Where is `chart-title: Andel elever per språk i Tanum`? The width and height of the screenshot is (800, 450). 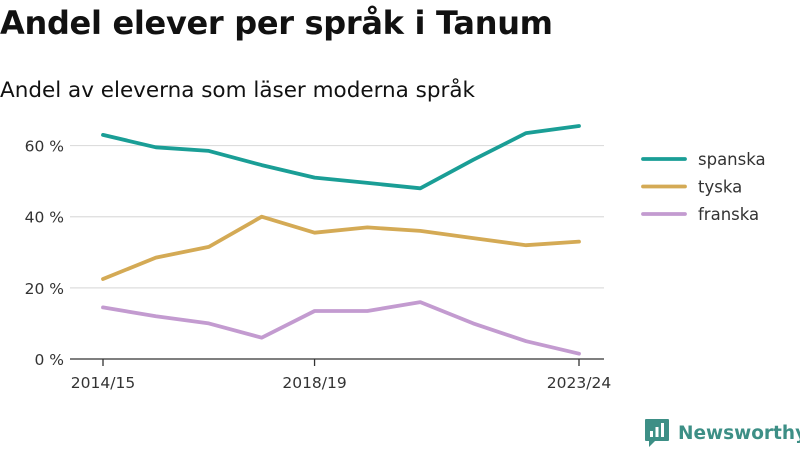 chart-title: Andel elever per språk i Tanum is located at coordinates (276, 23).